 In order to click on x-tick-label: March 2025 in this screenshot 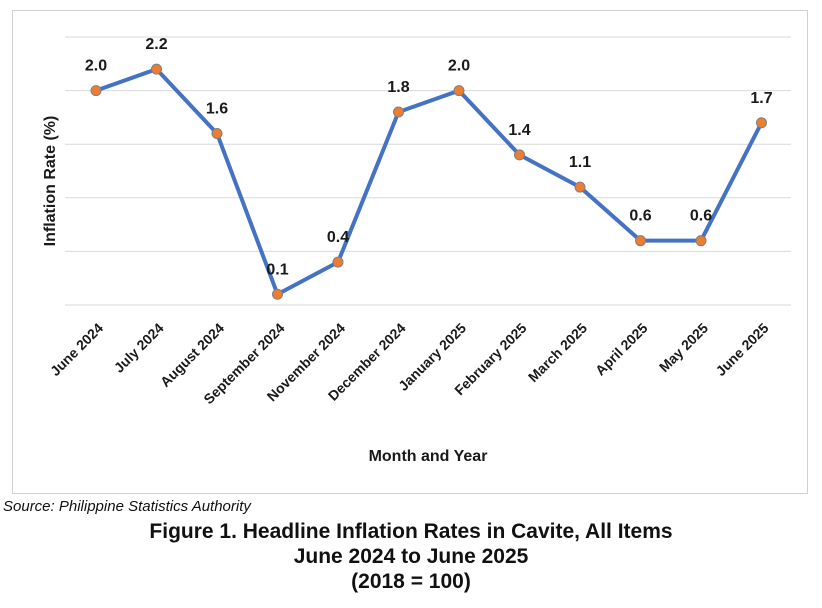, I will do `click(557, 352)`.